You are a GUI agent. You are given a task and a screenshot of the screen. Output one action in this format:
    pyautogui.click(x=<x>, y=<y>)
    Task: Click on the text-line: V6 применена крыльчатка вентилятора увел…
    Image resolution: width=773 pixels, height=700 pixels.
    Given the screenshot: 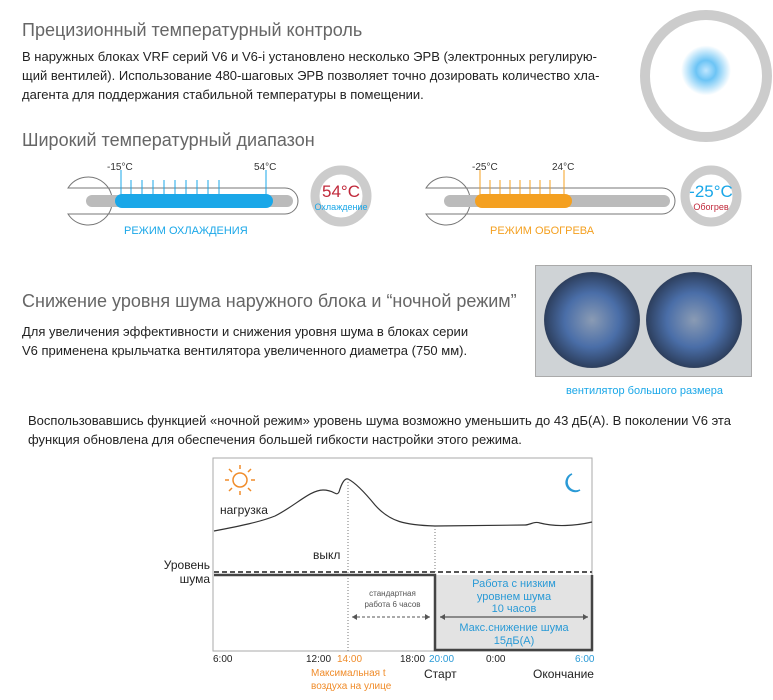 What is the action you would take?
    pyautogui.click(x=245, y=350)
    